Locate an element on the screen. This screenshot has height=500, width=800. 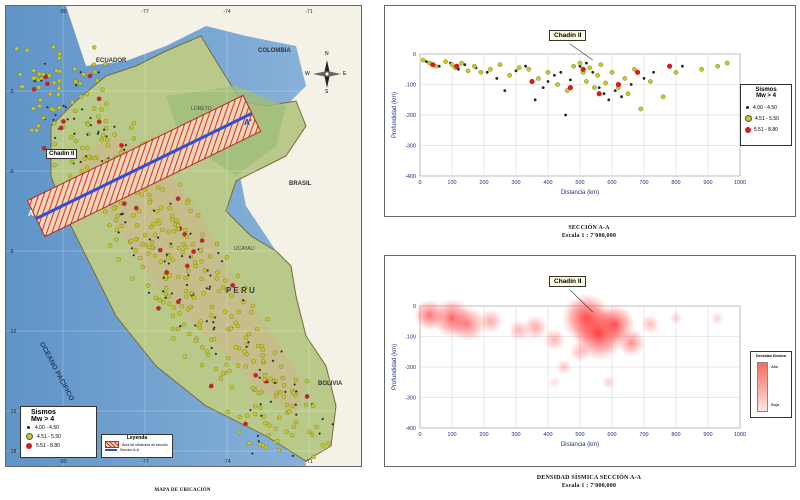
section-legend-item: 4.00 - 4.50 is located at coordinates (766, 107).